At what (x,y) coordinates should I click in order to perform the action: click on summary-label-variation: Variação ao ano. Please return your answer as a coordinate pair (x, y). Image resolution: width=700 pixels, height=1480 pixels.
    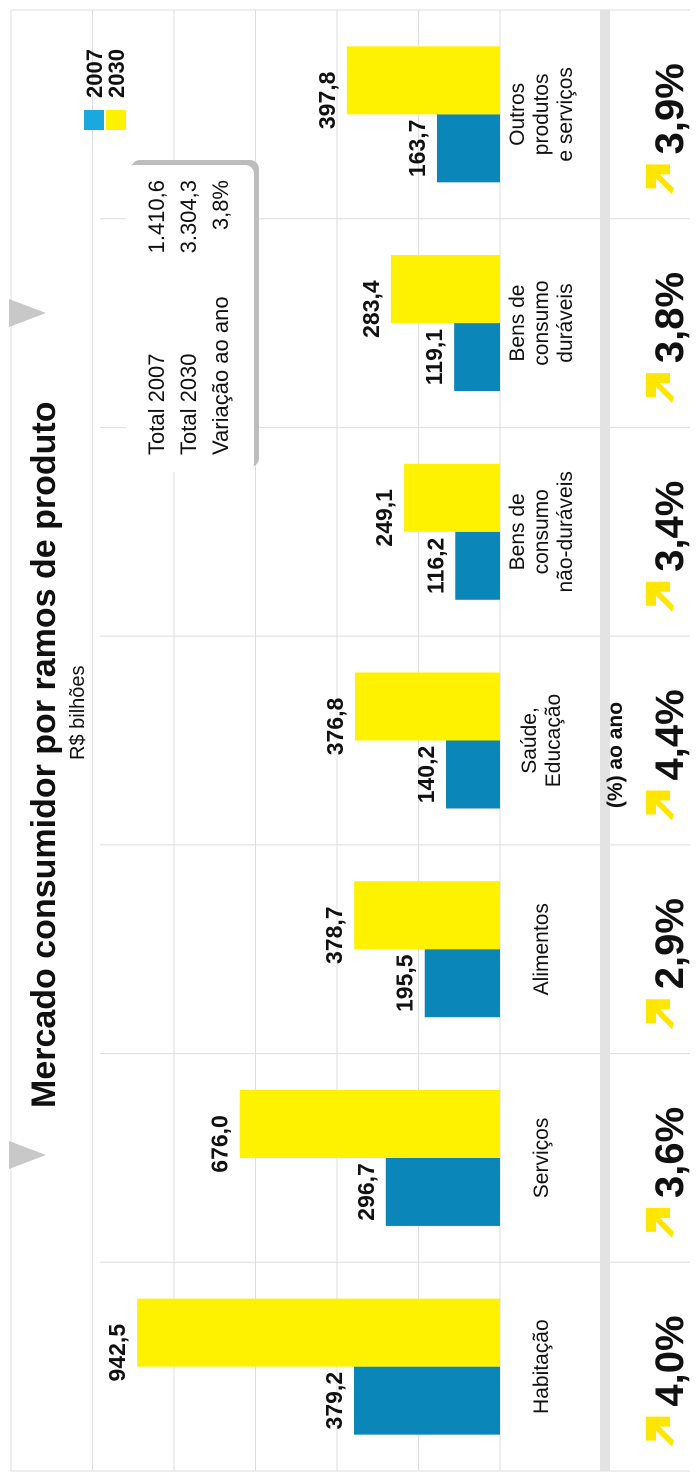
    Looking at the image, I should click on (220, 375).